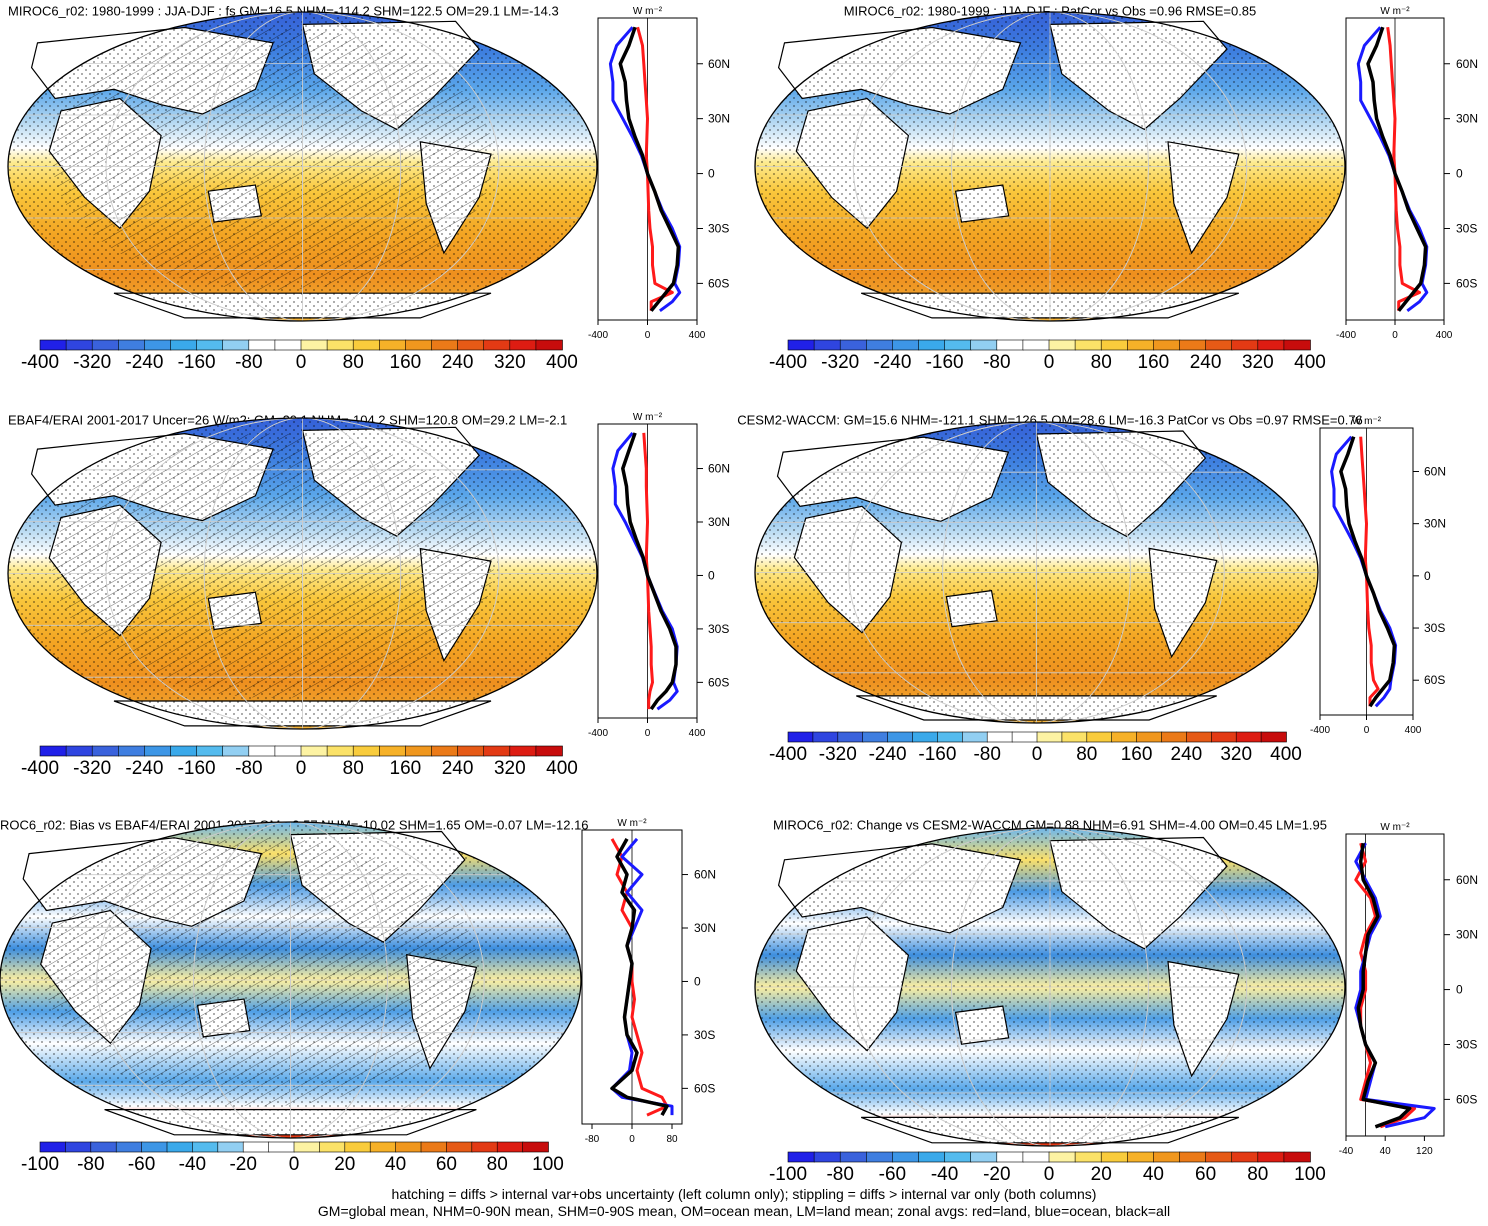 This screenshot has width=1488, height=1226. Describe the element at coordinates (562, 768) in the screenshot. I see `colorbar-label: 400` at that location.